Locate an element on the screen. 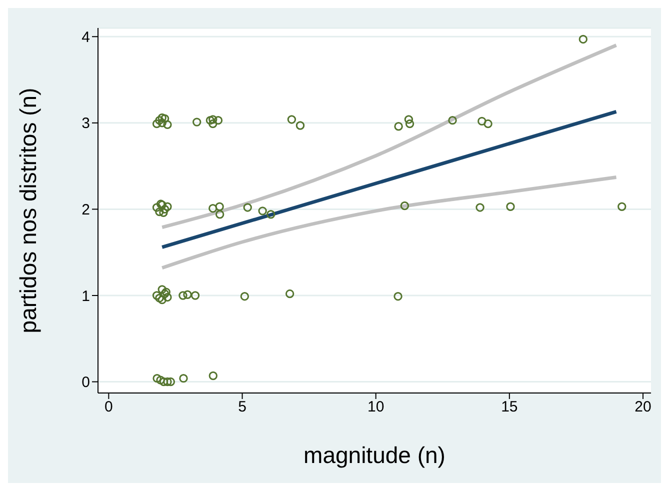  x-tick-label: 20 is located at coordinates (643, 407).